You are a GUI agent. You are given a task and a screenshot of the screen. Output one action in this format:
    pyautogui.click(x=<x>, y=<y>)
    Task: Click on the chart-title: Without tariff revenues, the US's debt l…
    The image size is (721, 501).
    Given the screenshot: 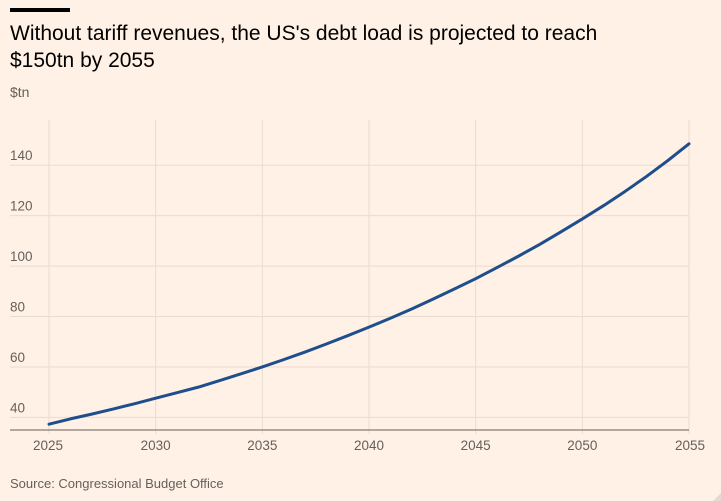 What is the action you would take?
    pyautogui.click(x=304, y=47)
    